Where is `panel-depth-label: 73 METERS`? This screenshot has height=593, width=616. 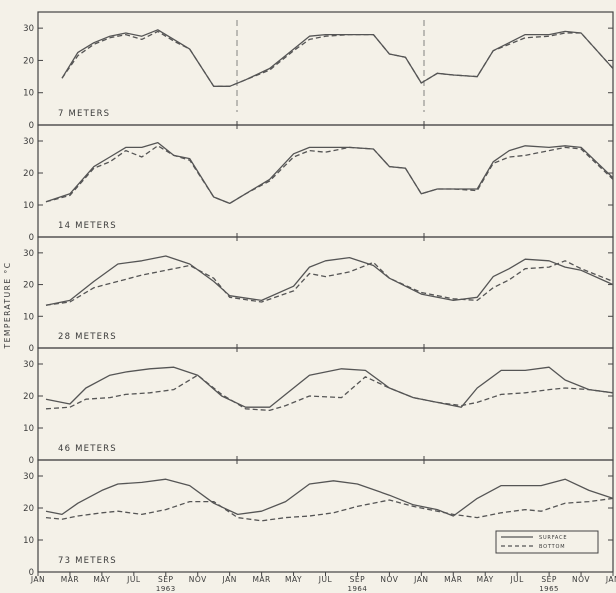 panel-depth-label: 73 METERS is located at coordinates (87, 561).